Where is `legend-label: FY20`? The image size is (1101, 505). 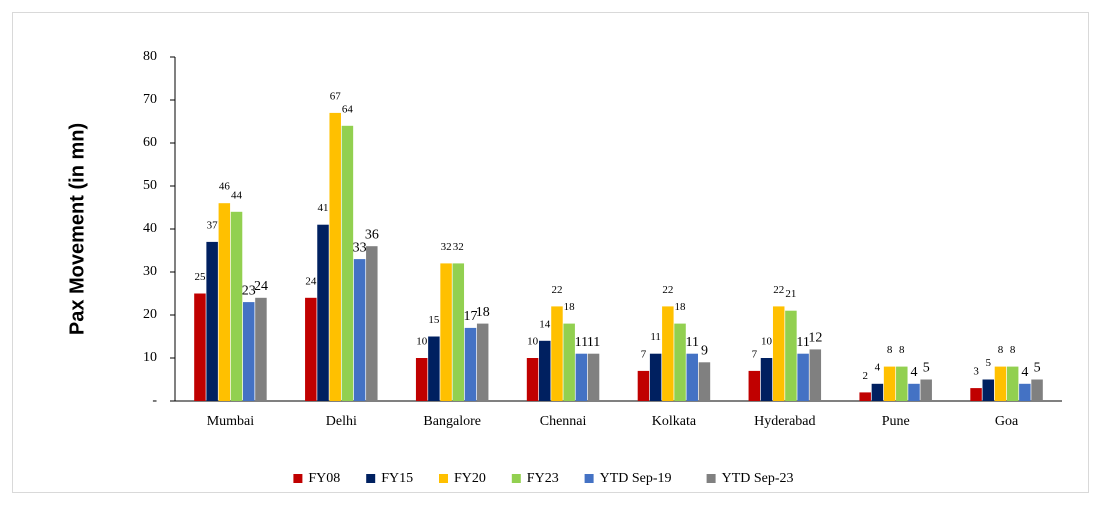 legend-label: FY20 is located at coordinates (470, 478).